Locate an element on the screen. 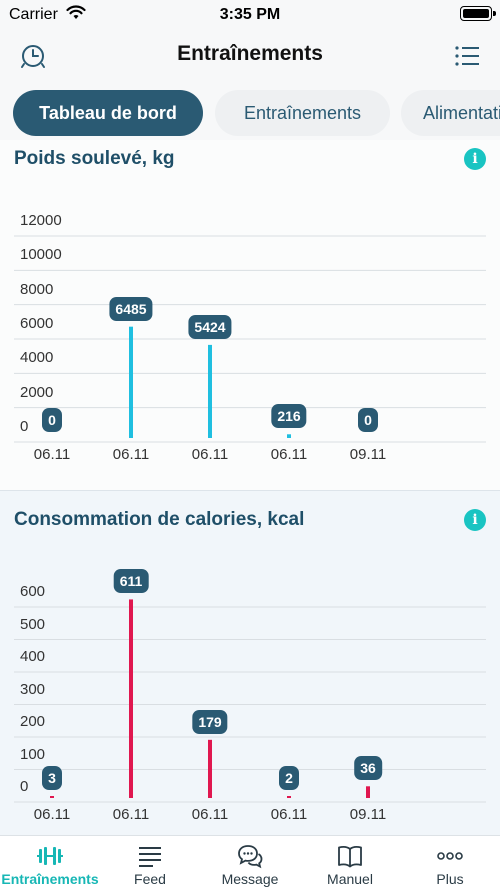  y-tick-label: 100 is located at coordinates (33, 754).